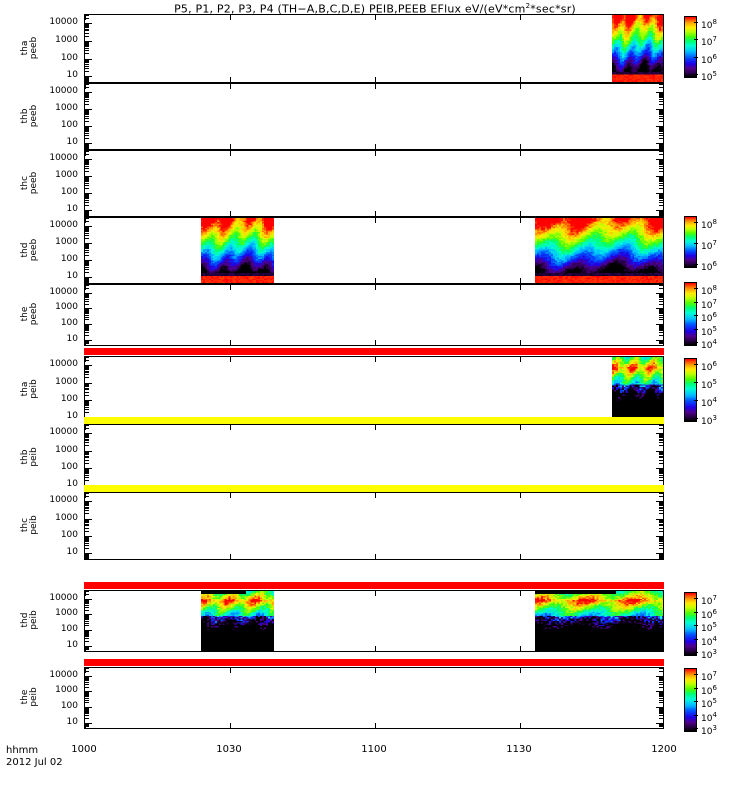 The image size is (750, 800). Describe the element at coordinates (374, 662) in the screenshot. I see `band-thd-peib-bottom` at that location.